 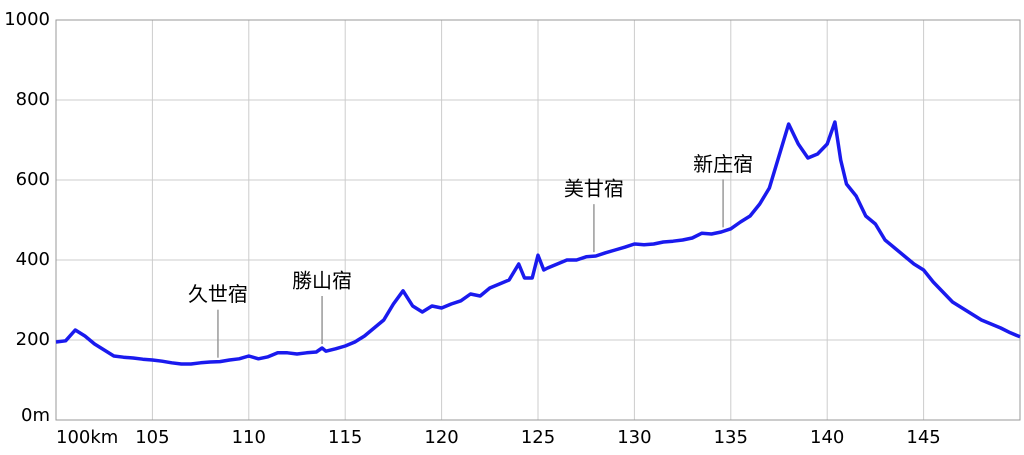 I want to click on y-tick-label: 400, so click(x=33, y=259).